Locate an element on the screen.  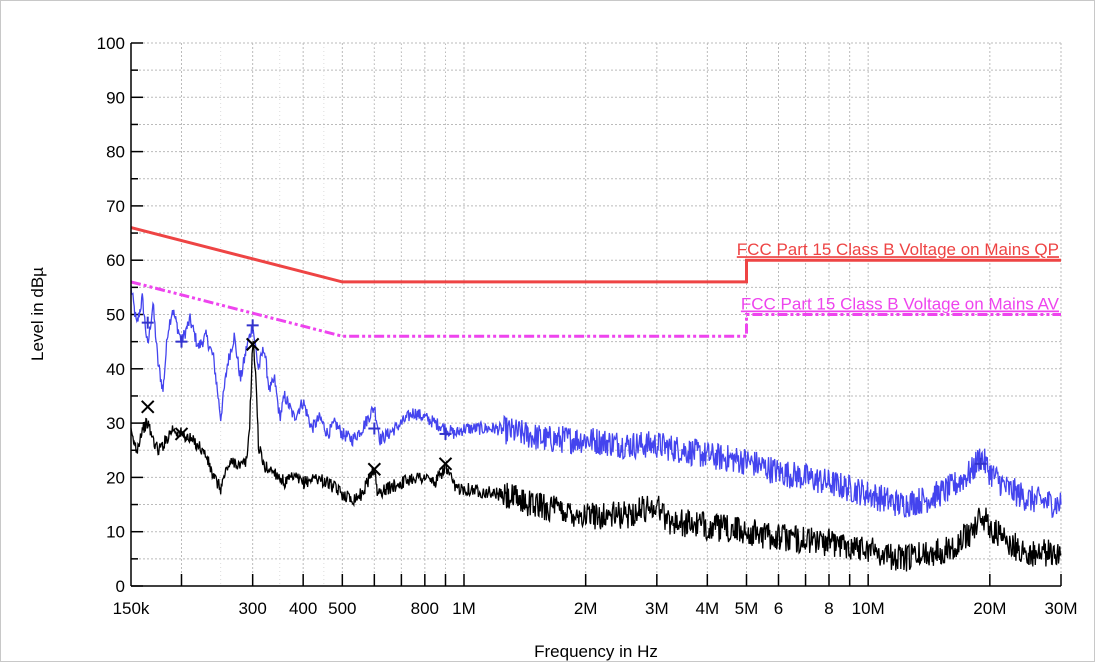
y-tick-labels: 0 10 20 30 40 50 60 70 80 90 100 is located at coordinates (111, 315).